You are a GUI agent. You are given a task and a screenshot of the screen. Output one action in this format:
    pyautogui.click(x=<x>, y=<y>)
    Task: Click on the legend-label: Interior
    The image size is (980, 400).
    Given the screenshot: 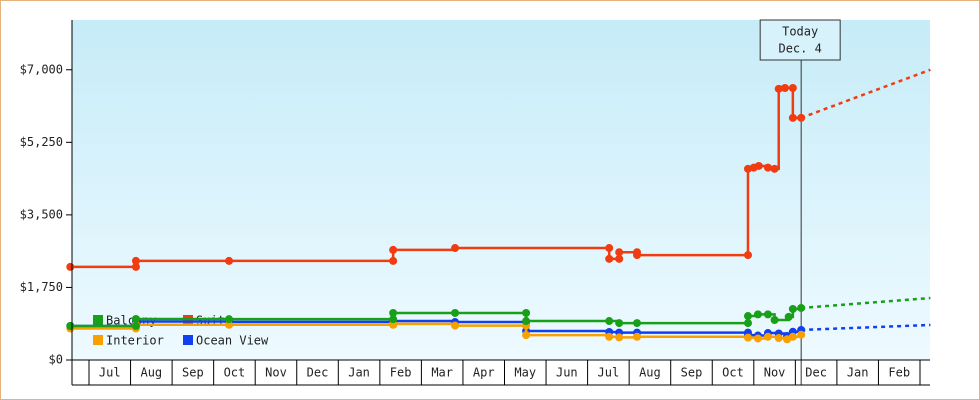 What is the action you would take?
    pyautogui.click(x=135, y=341)
    